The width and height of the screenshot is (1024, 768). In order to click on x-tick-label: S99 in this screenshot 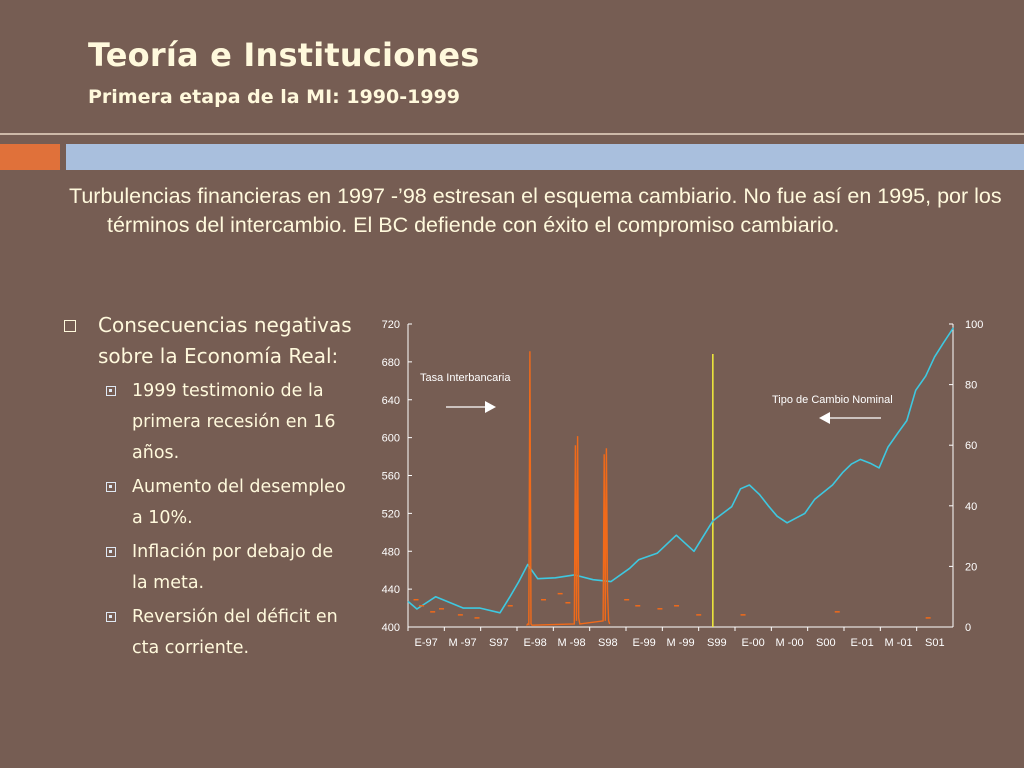, I will do `click(717, 643)`.